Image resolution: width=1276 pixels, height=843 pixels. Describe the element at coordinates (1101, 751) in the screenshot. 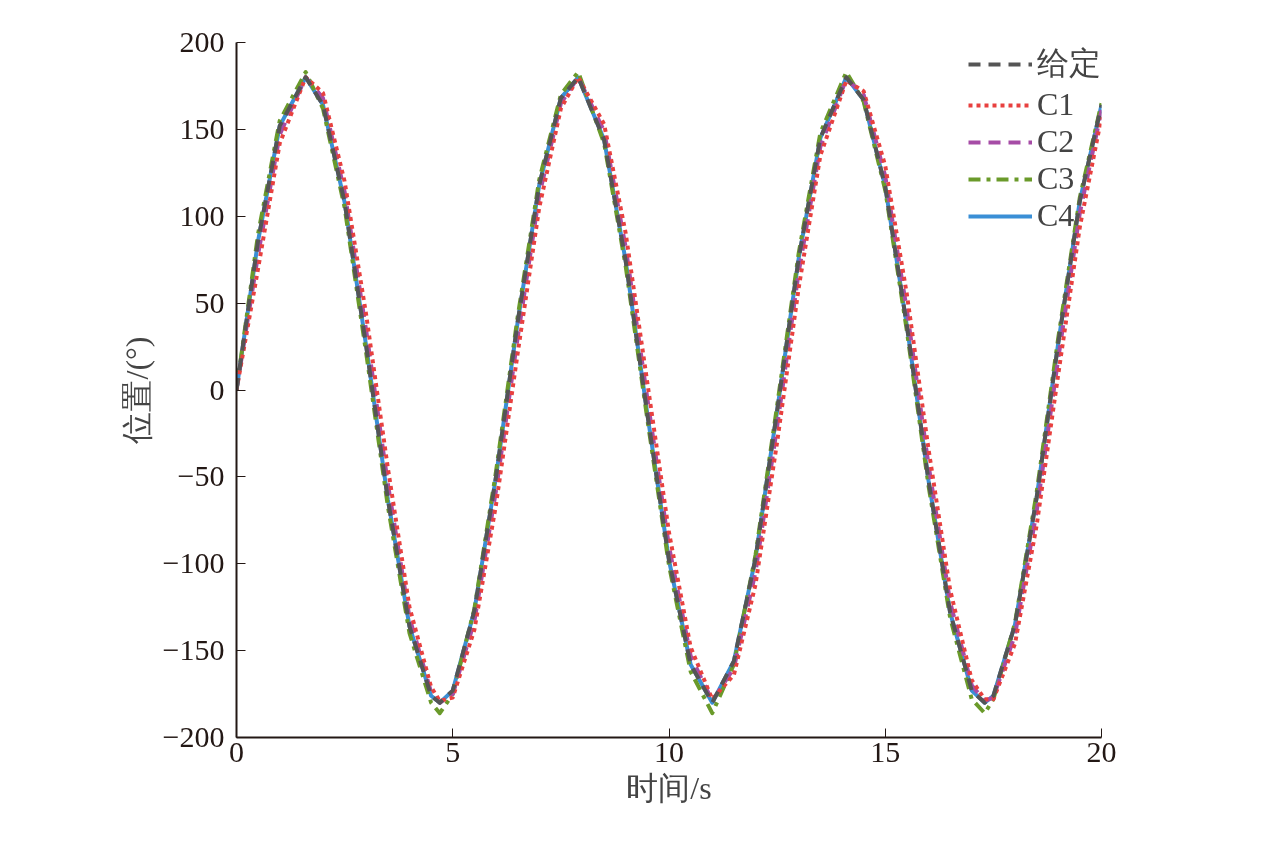

I see `x-tick-label: 20` at that location.